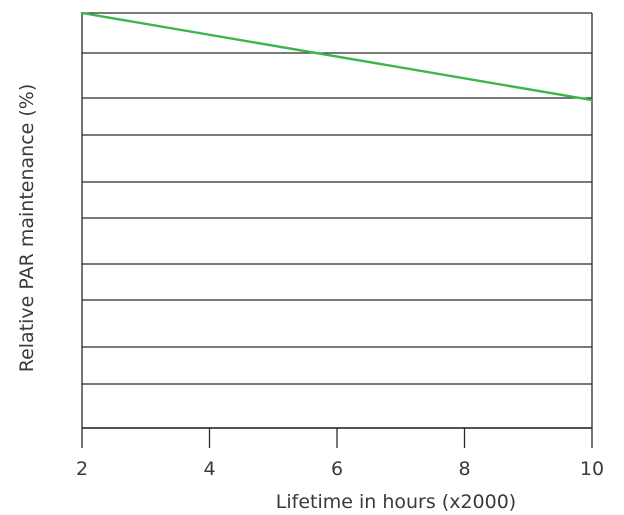  Describe the element at coordinates (337, 469) in the screenshot. I see `x-tick-label-6: 6` at that location.